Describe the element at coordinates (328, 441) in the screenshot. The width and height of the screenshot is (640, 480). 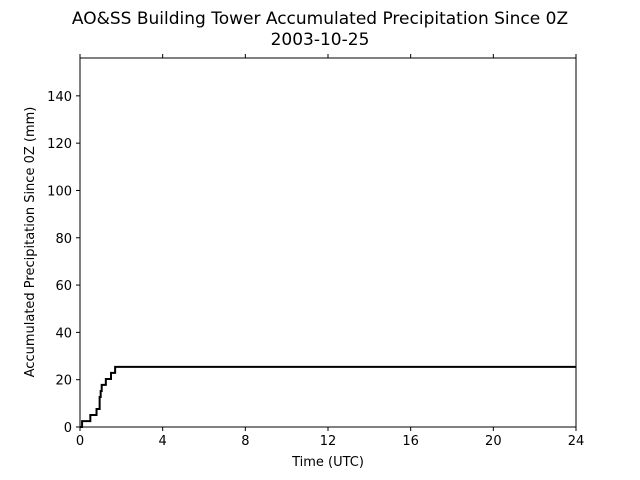
I see `x-tick-label: 12` at that location.